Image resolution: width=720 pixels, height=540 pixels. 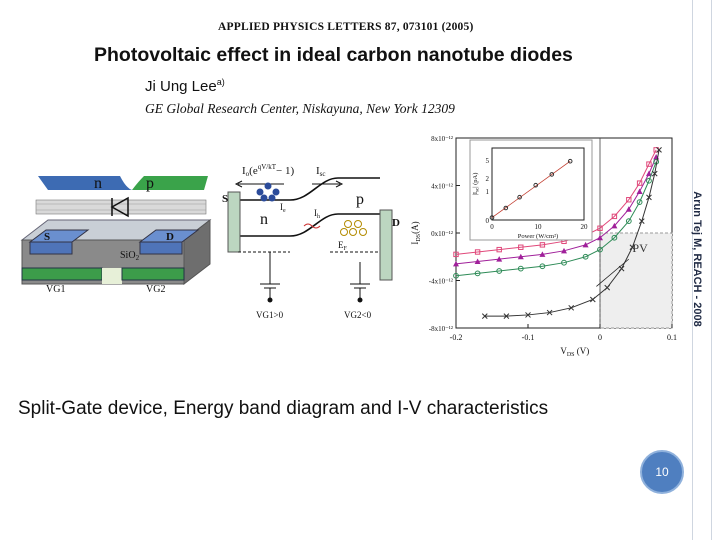 What do you see at coordinates (442, 187) in the screenshot?
I see `y-tick-label: 4x10⁻¹²` at bounding box center [442, 187].